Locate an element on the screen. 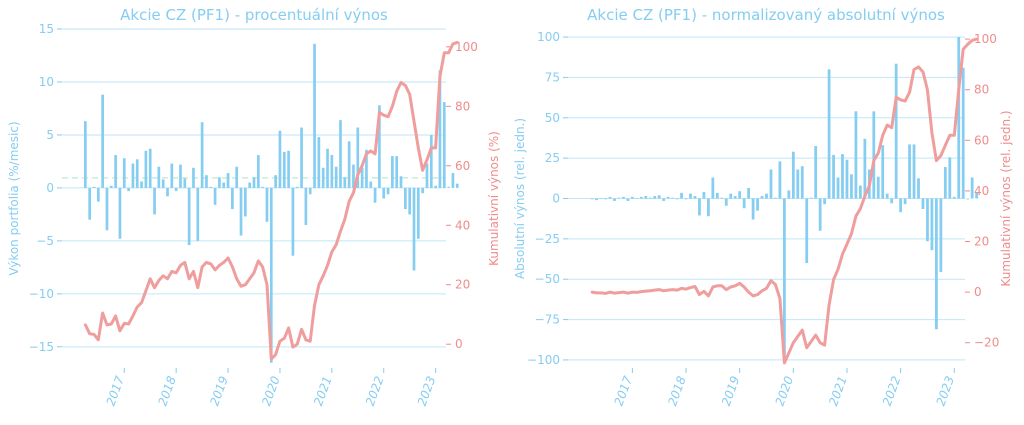 The image size is (1024, 425). x-tick-label: 2020 is located at coordinates (785, 391).